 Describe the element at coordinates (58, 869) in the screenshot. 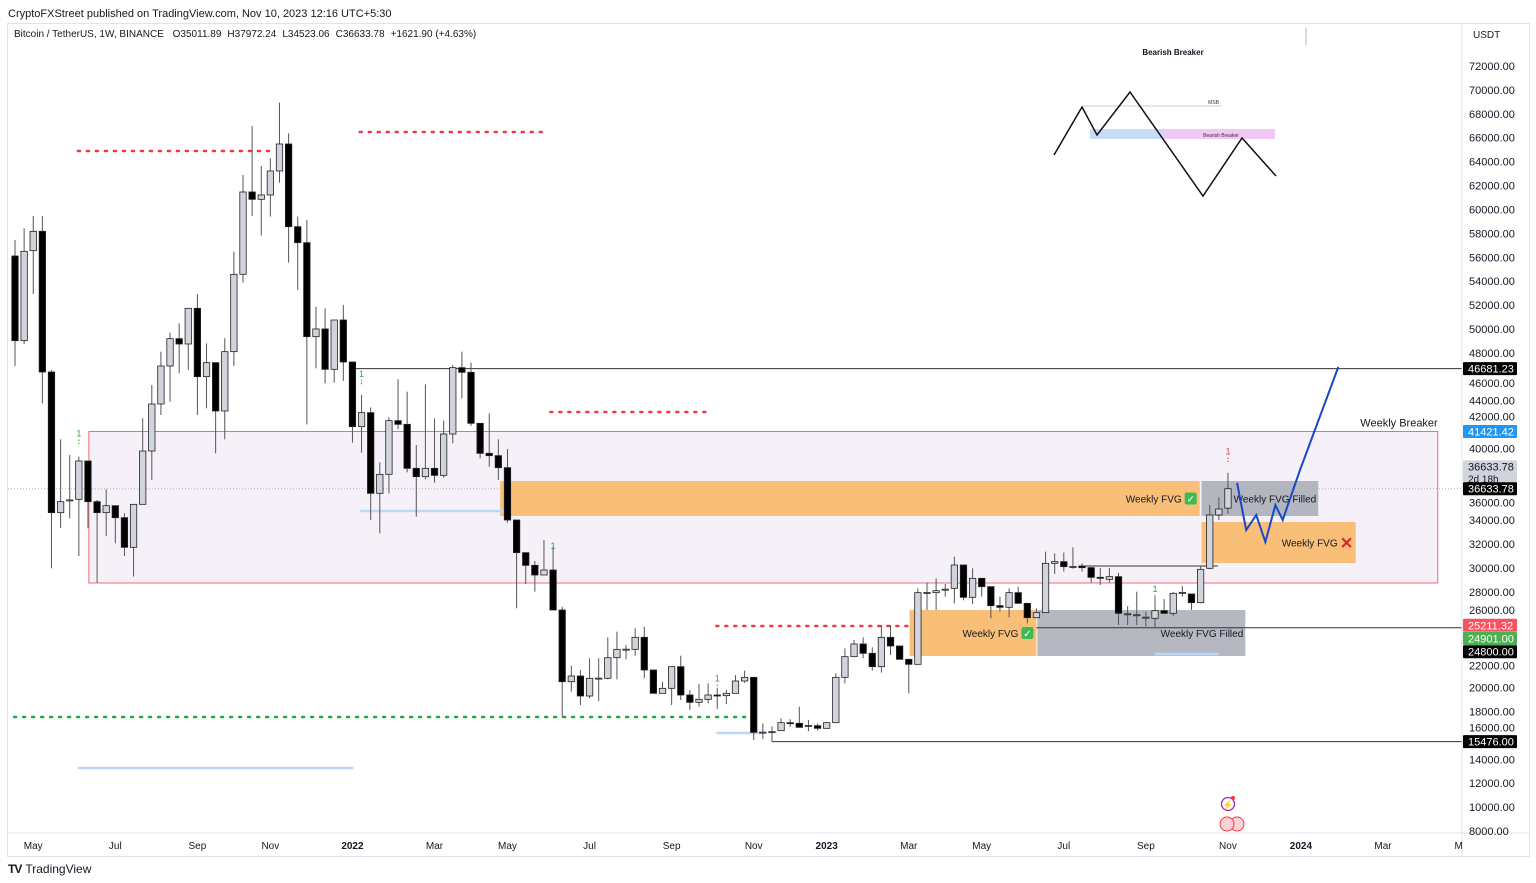

I see `brand-name: TradingView` at that location.